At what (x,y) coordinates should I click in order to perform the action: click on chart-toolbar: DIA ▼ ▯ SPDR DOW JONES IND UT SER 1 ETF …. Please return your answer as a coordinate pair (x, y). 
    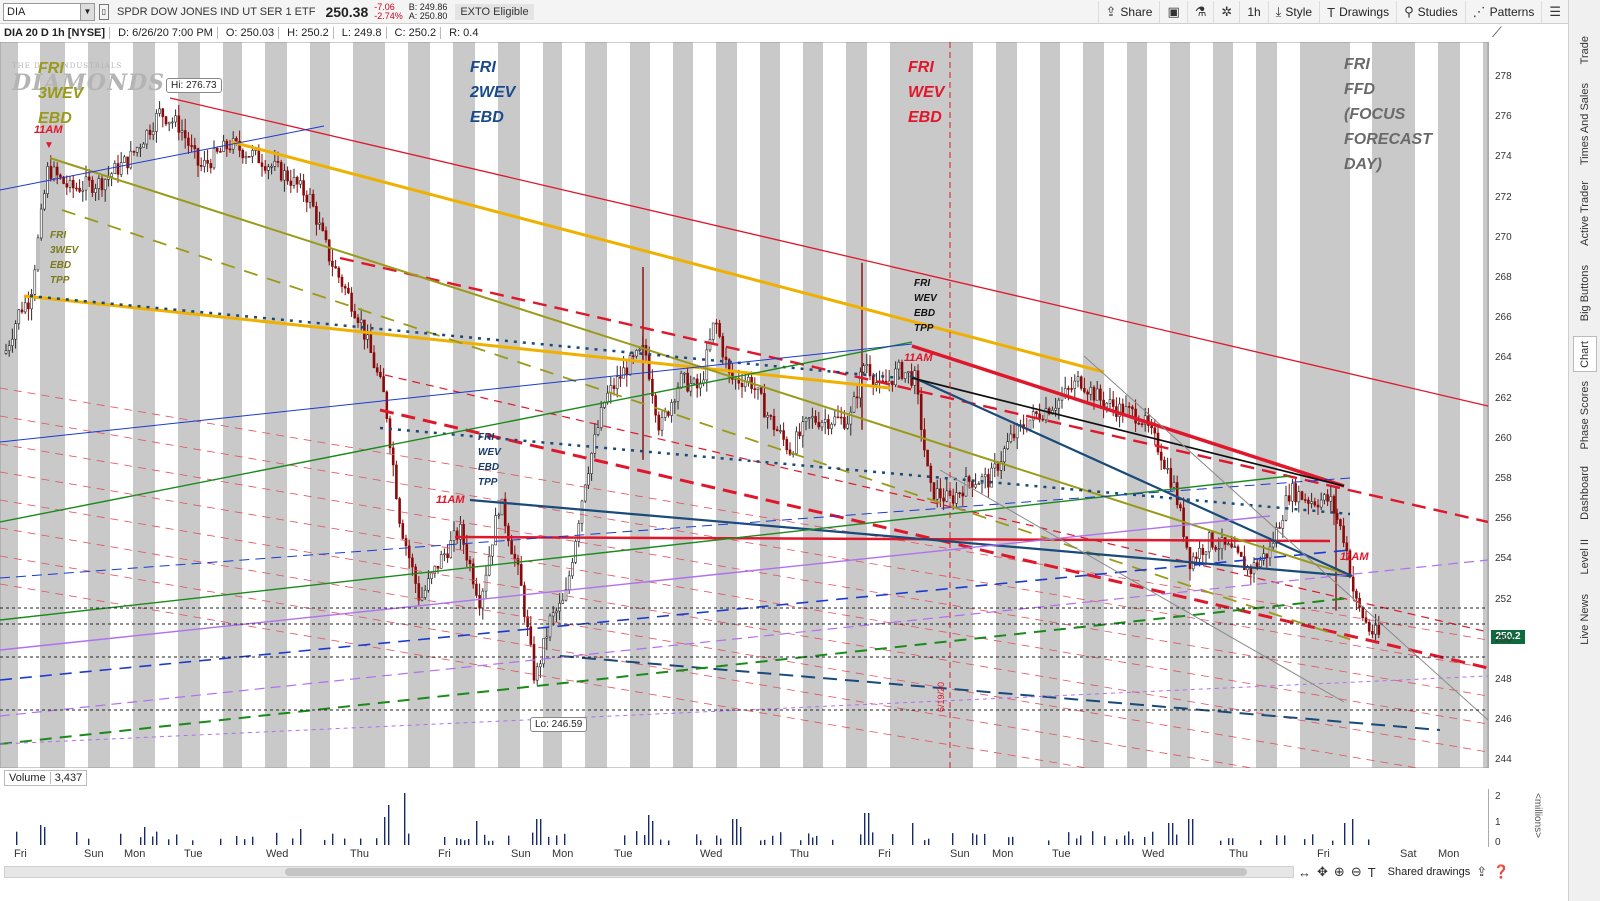
    Looking at the image, I should click on (784, 12).